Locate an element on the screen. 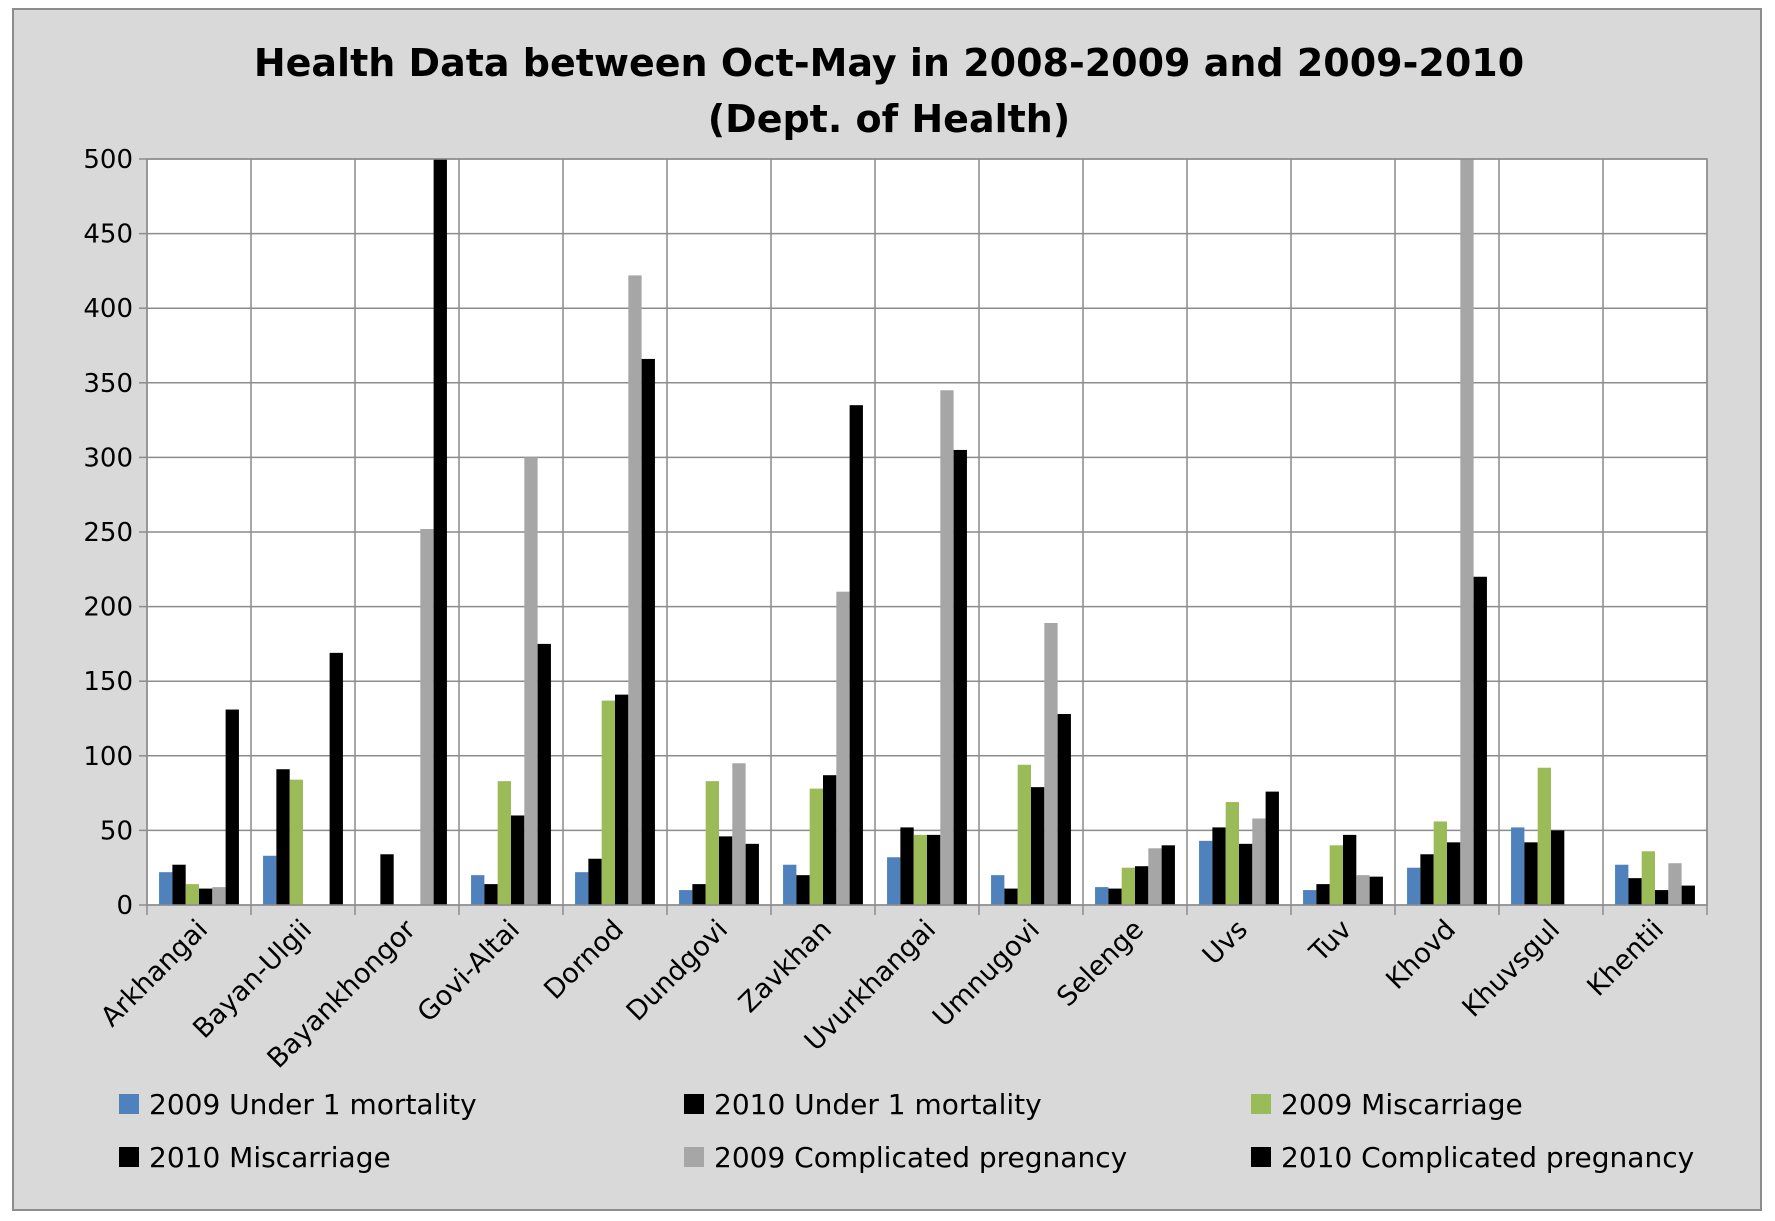 The width and height of the screenshot is (1775, 1221). y-tick-label: 500 is located at coordinates (108, 160).